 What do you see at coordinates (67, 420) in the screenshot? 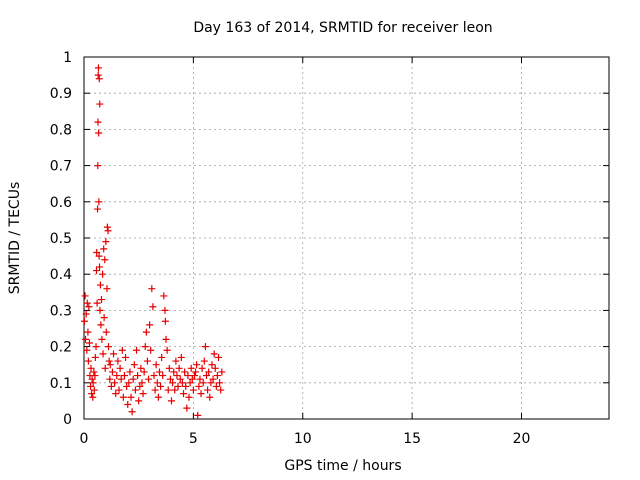
I see `y-tick-label: 0` at bounding box center [67, 420].